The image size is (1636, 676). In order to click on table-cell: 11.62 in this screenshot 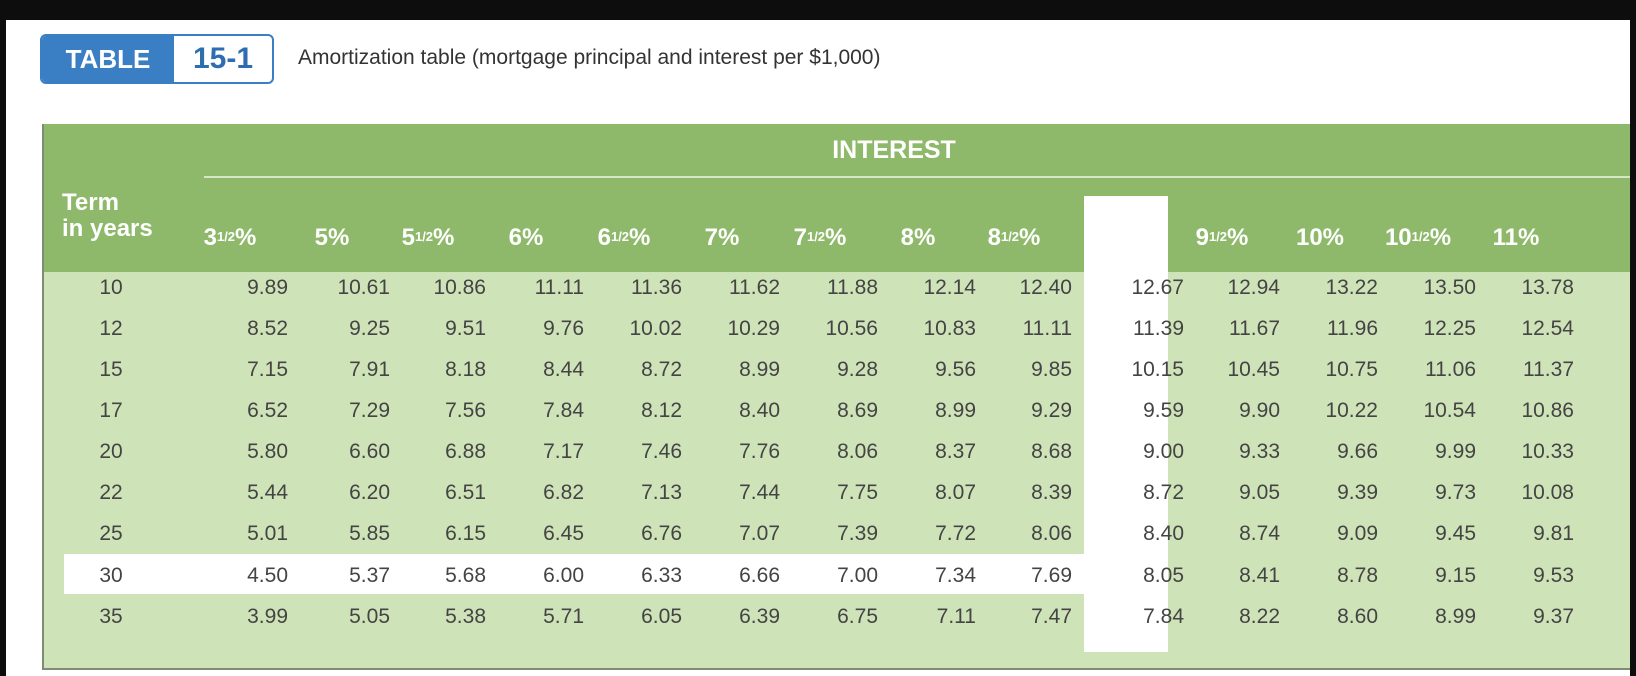, I will do `click(754, 287)`.